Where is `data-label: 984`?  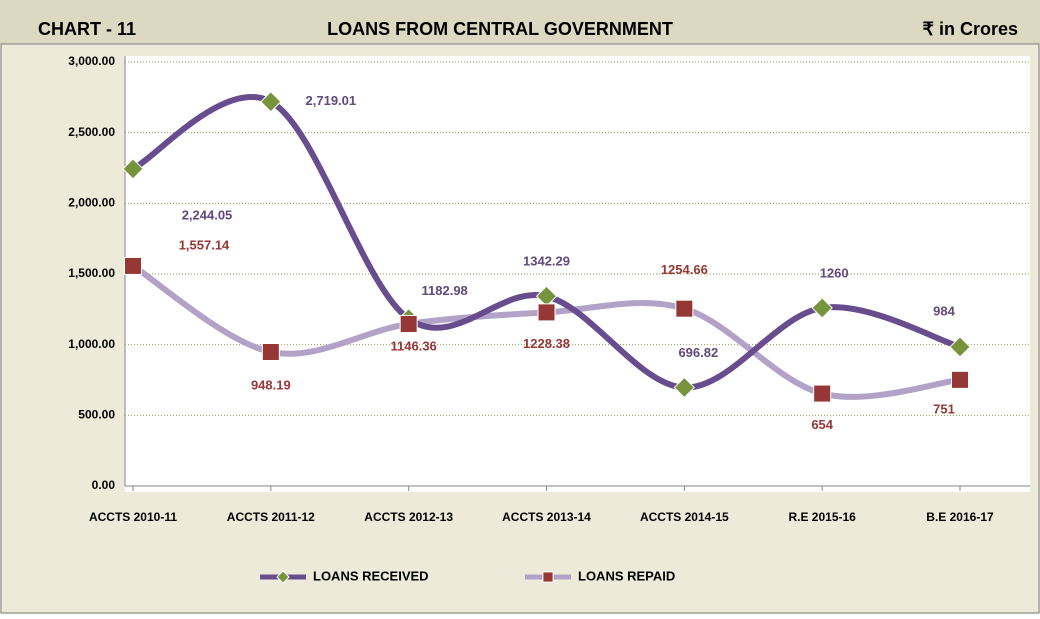
data-label: 984 is located at coordinates (944, 310).